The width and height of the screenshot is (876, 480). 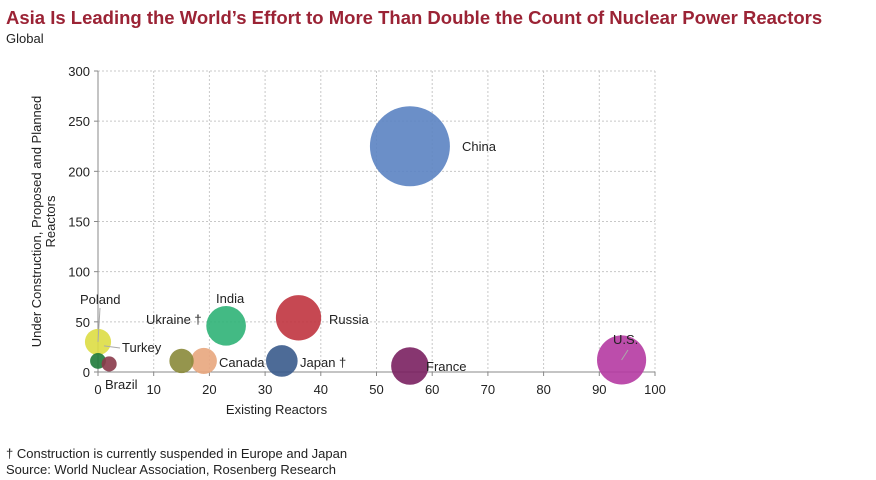 What do you see at coordinates (242, 362) in the screenshot?
I see `data-label-canada: Canada` at bounding box center [242, 362].